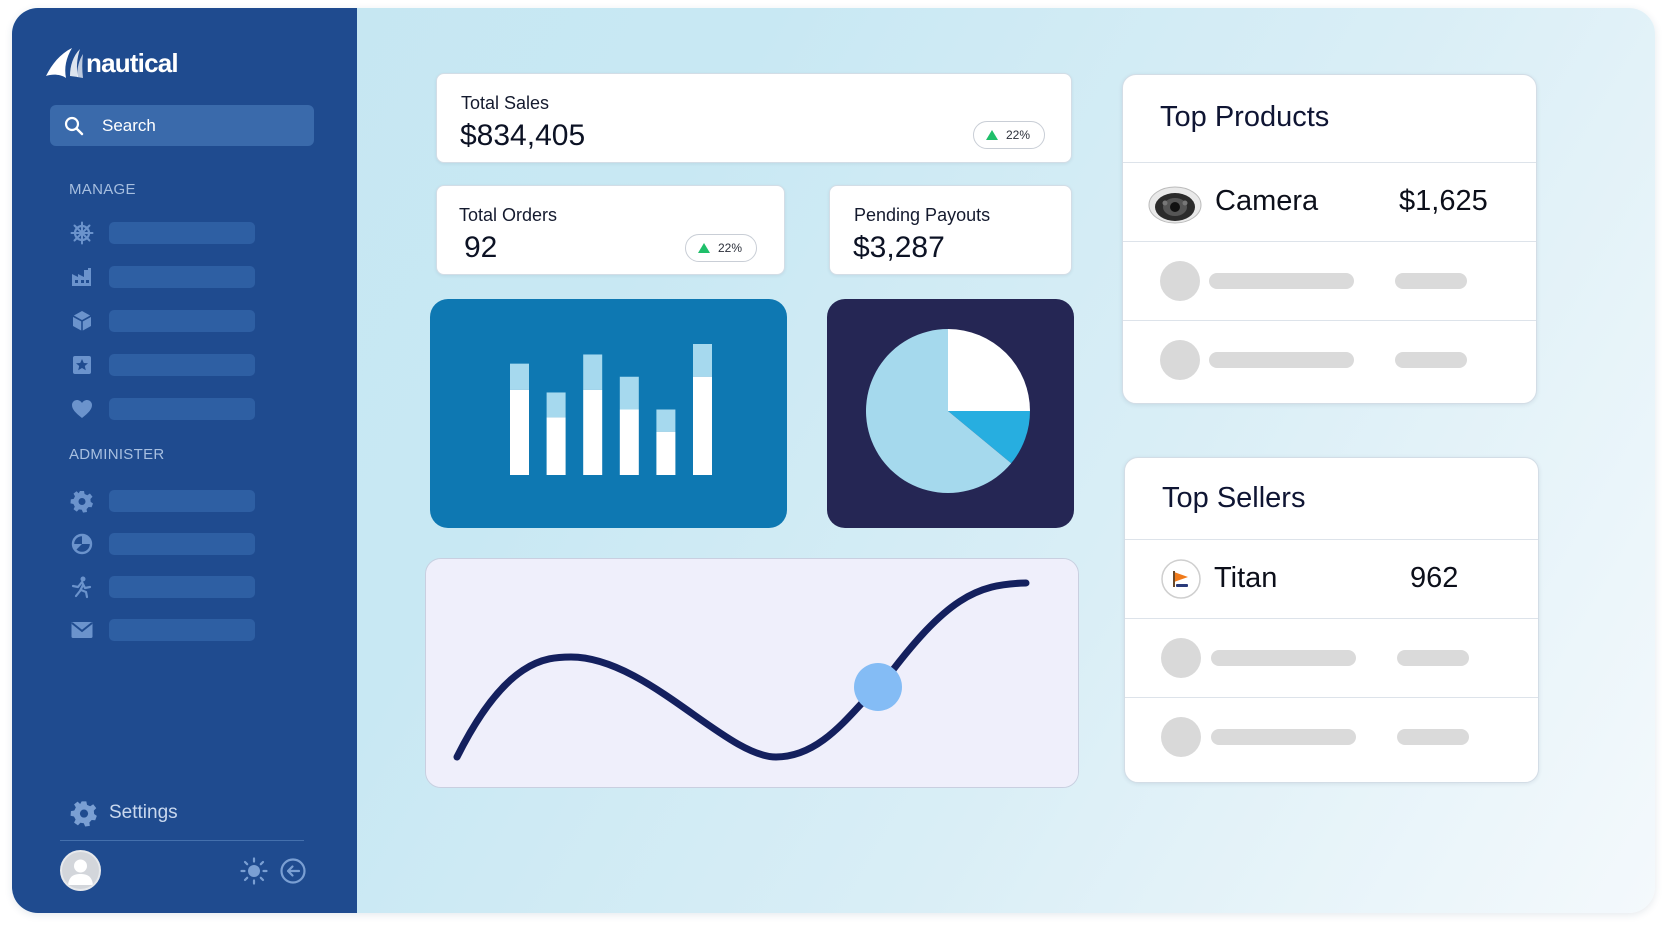 The image size is (1667, 940). I want to click on search-placeholder: Search, so click(129, 125).